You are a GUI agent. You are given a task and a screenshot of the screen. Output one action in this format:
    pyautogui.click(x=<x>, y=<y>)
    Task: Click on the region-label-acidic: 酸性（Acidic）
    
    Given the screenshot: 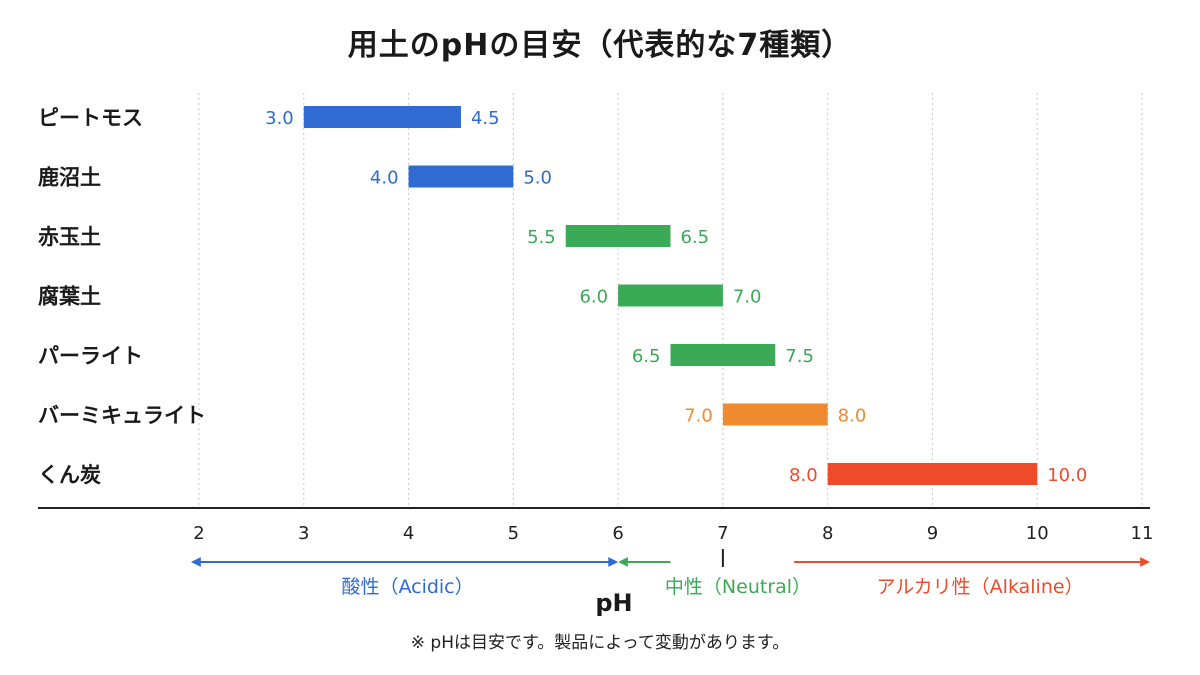 What is the action you would take?
    pyautogui.click(x=407, y=587)
    